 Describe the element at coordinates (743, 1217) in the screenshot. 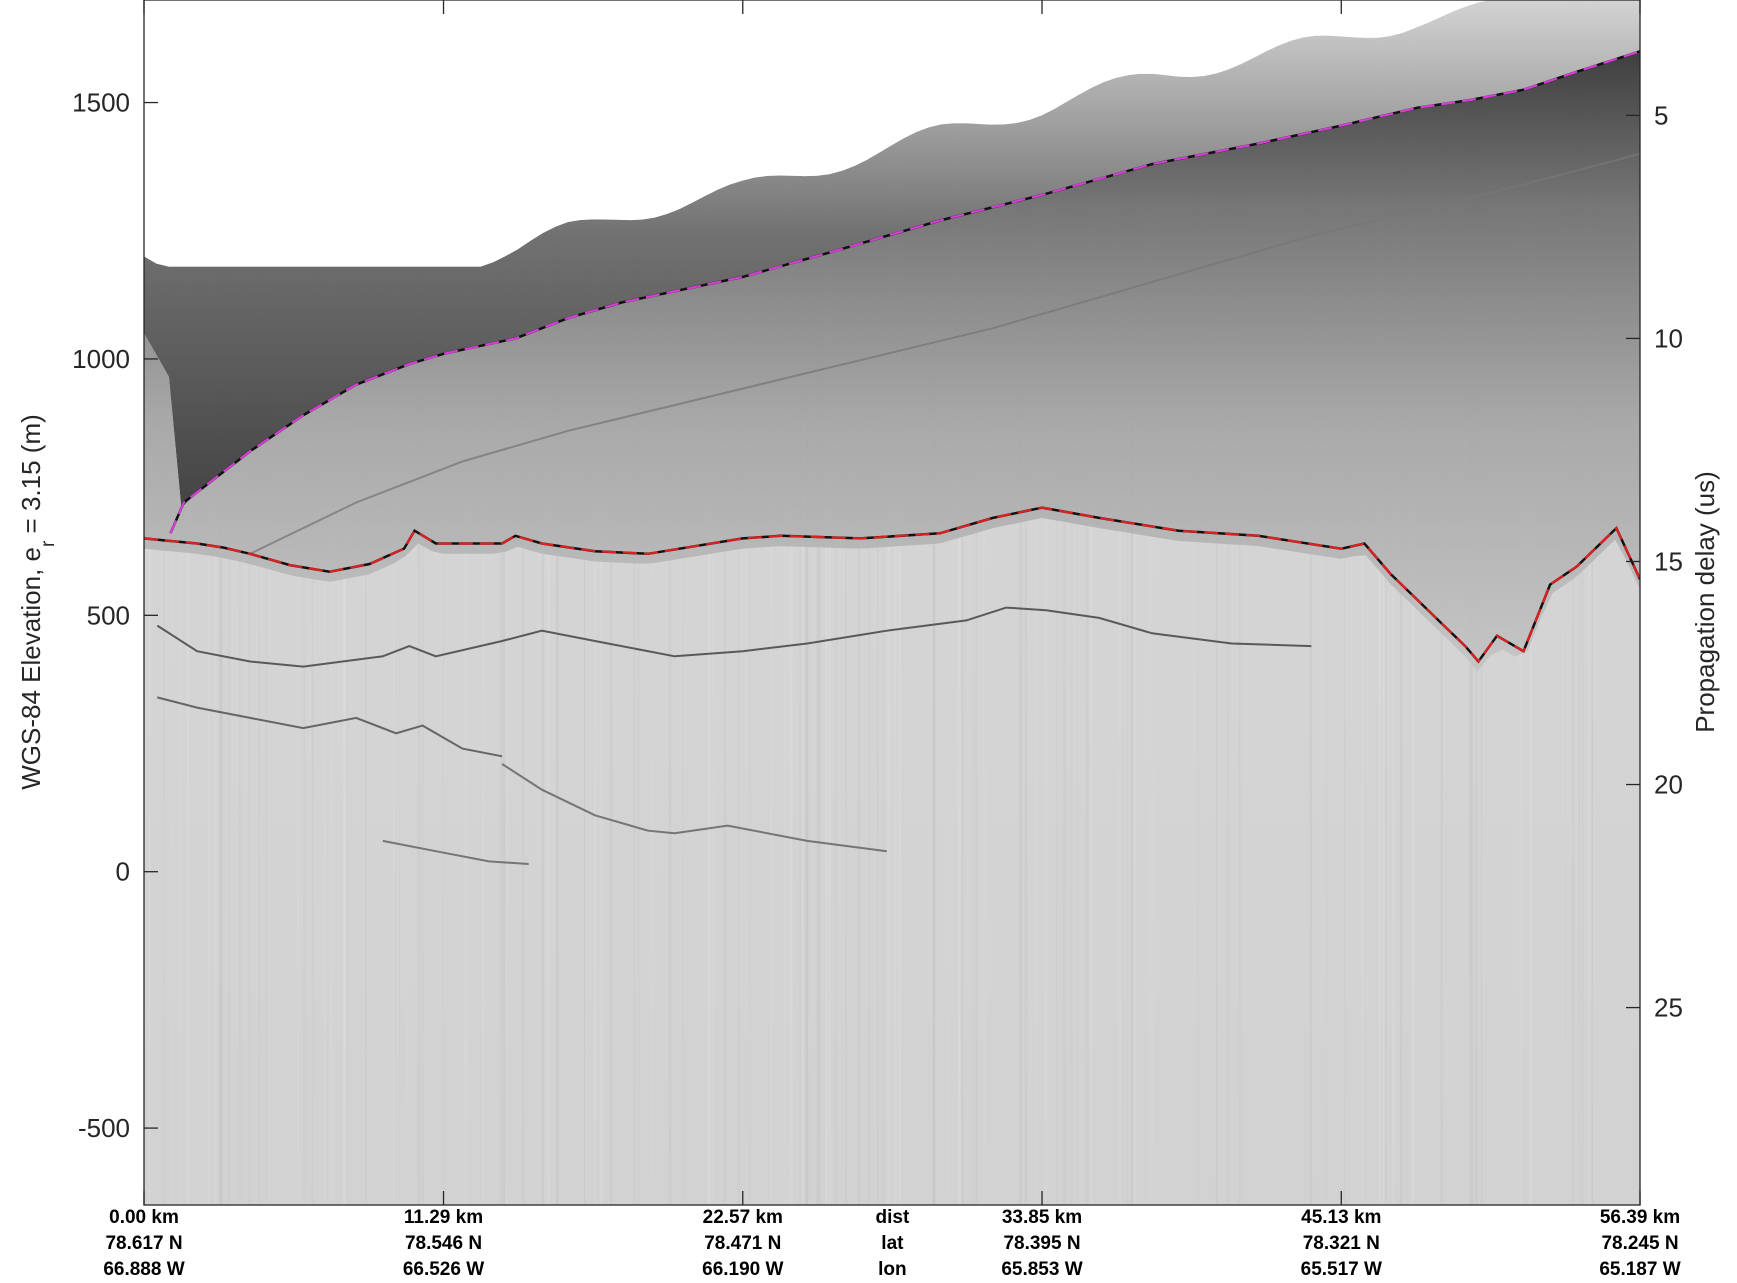

I see `dist-label: 22.57 km` at that location.